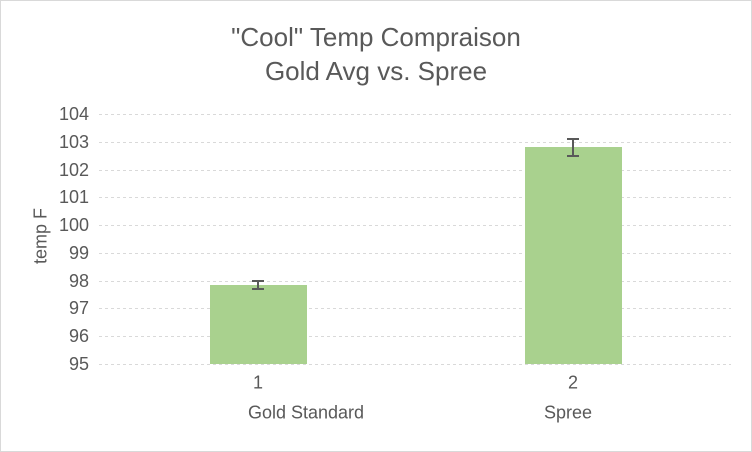  Describe the element at coordinates (306, 412) in the screenshot. I see `x-axis-category-name: Gold Standard` at that location.